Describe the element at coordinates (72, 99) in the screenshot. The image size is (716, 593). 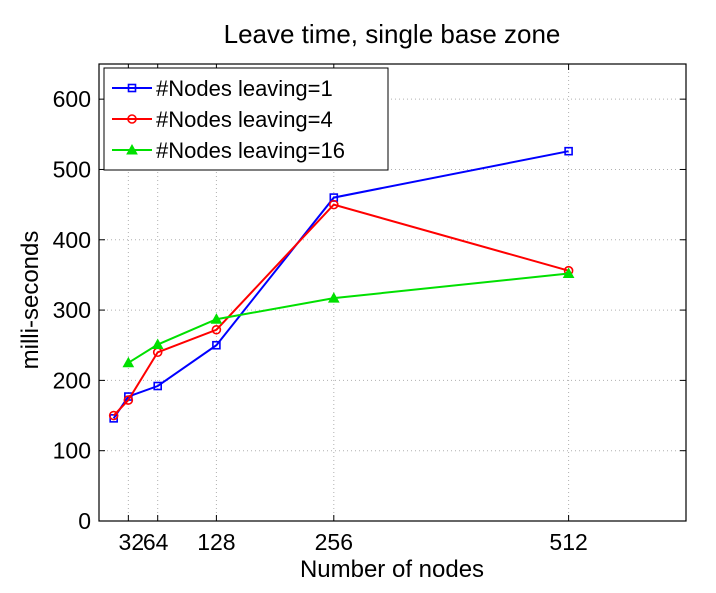
I see `y-tick-label: 600` at that location.